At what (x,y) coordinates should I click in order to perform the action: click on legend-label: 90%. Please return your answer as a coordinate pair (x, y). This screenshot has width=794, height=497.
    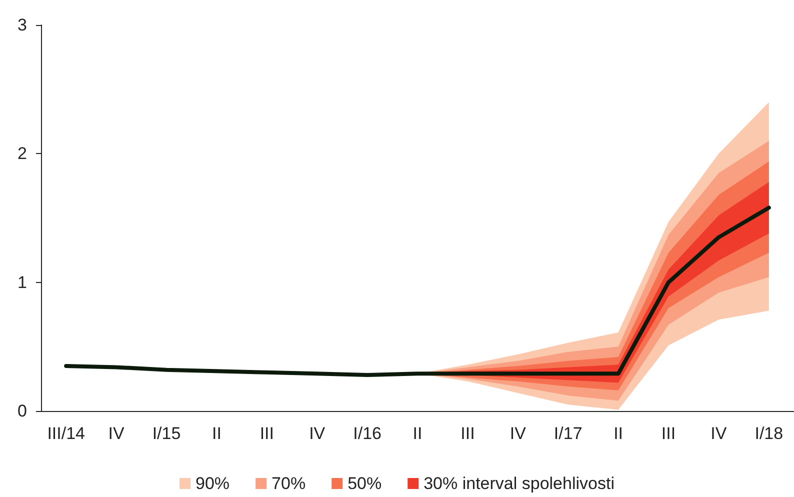
    Looking at the image, I should click on (213, 483).